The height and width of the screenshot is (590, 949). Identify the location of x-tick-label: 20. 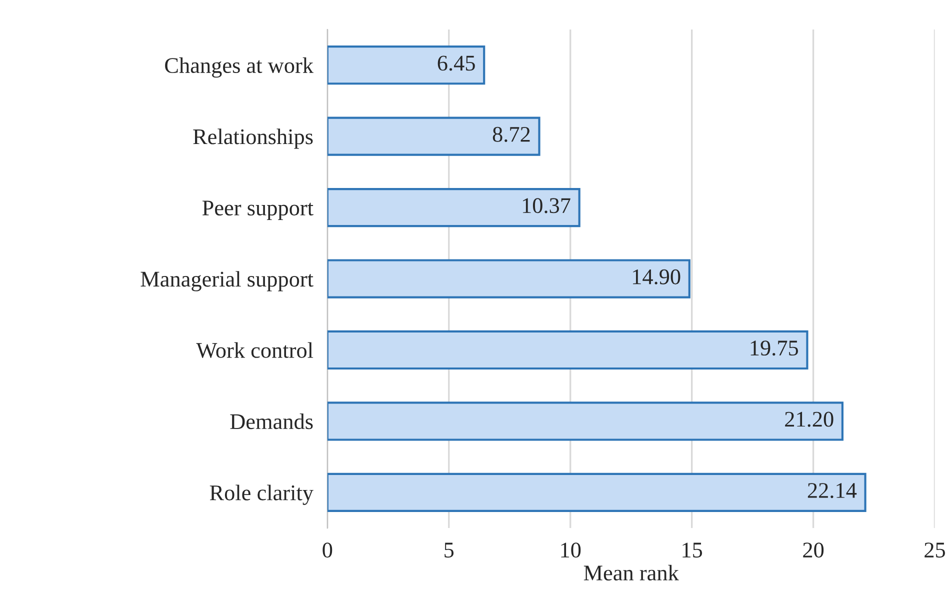
(813, 550).